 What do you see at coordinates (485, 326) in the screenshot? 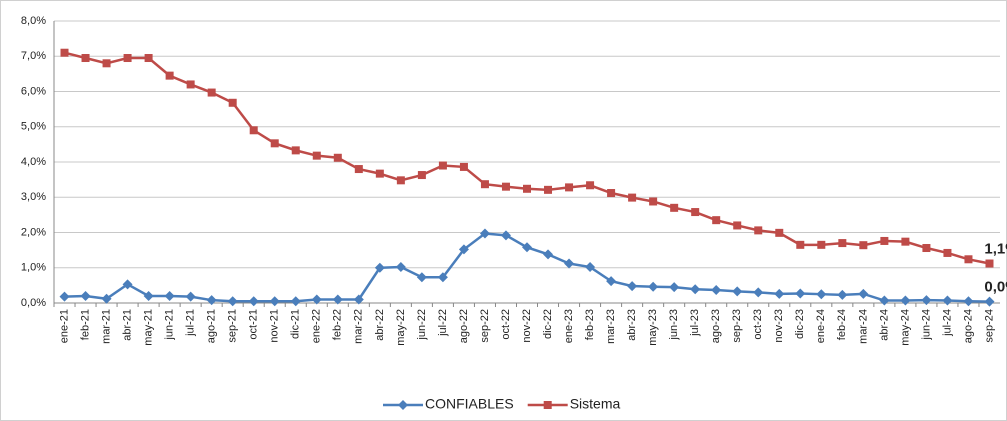
I see `x-tick-label: sep-22` at bounding box center [485, 326].